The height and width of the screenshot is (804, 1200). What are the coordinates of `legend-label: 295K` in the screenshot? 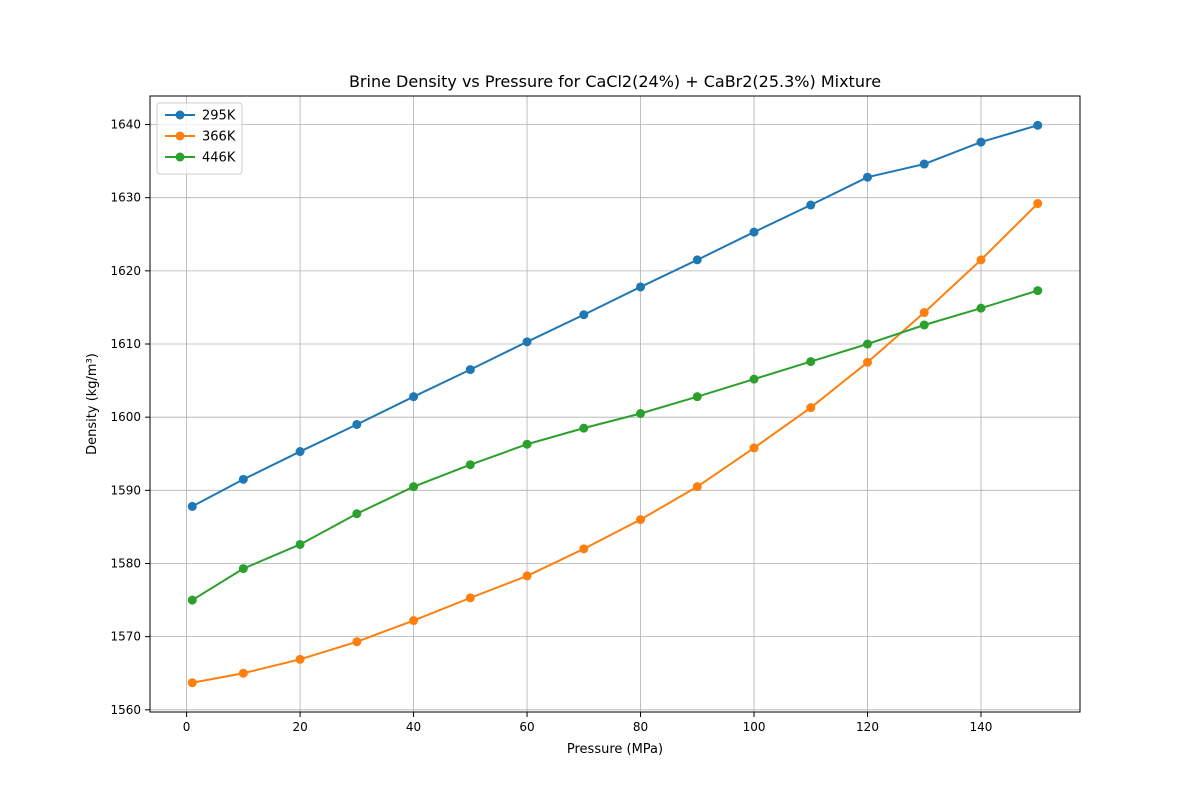 It's located at (219, 116).